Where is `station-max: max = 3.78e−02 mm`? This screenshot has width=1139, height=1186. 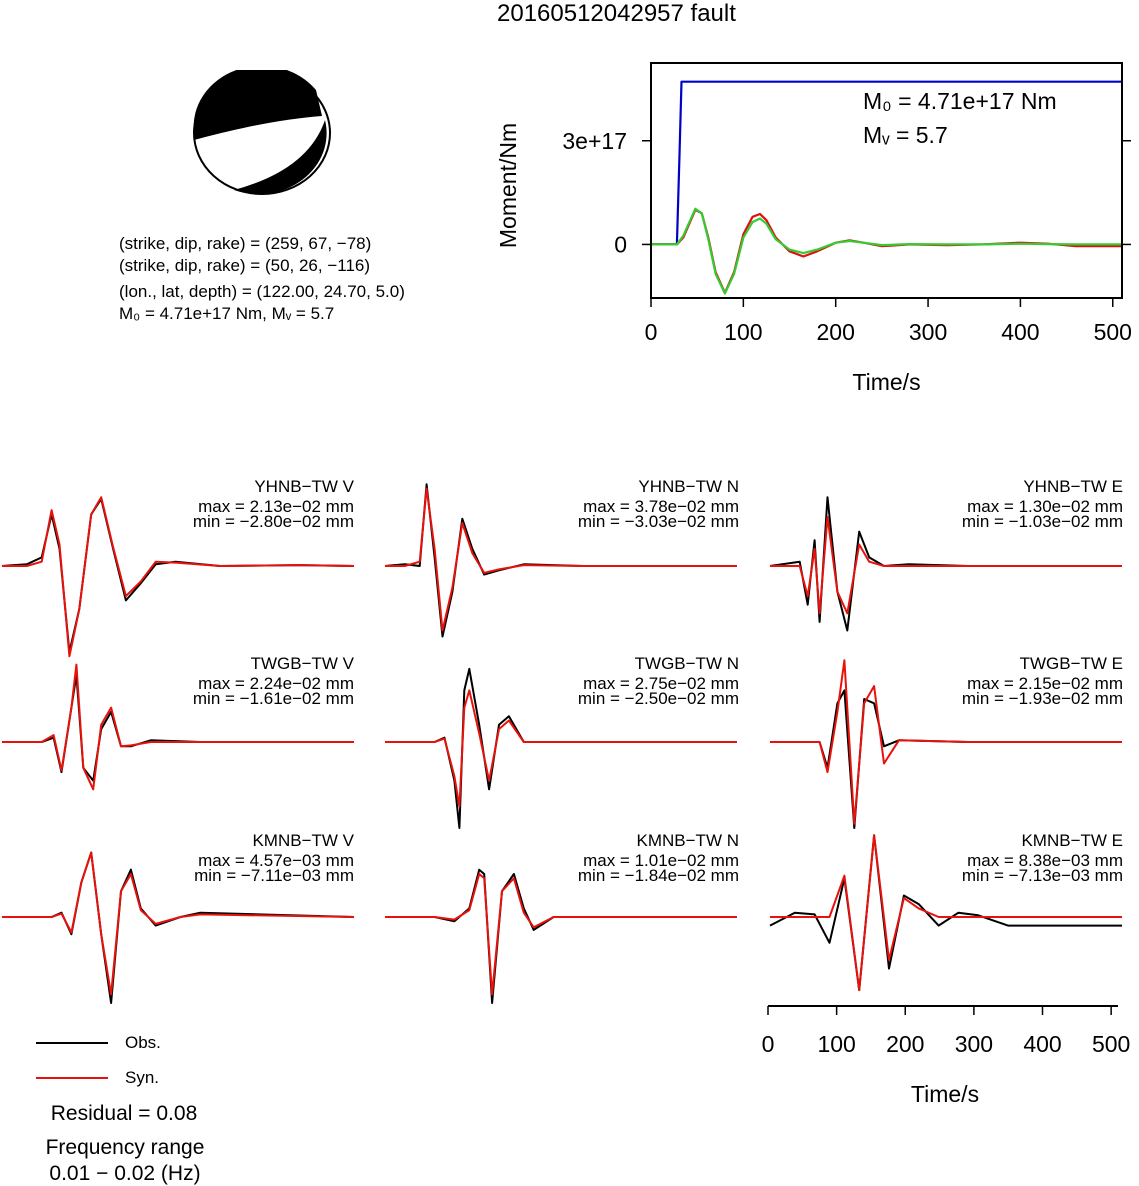 station-max: max = 3.78e−02 mm is located at coordinates (661, 506).